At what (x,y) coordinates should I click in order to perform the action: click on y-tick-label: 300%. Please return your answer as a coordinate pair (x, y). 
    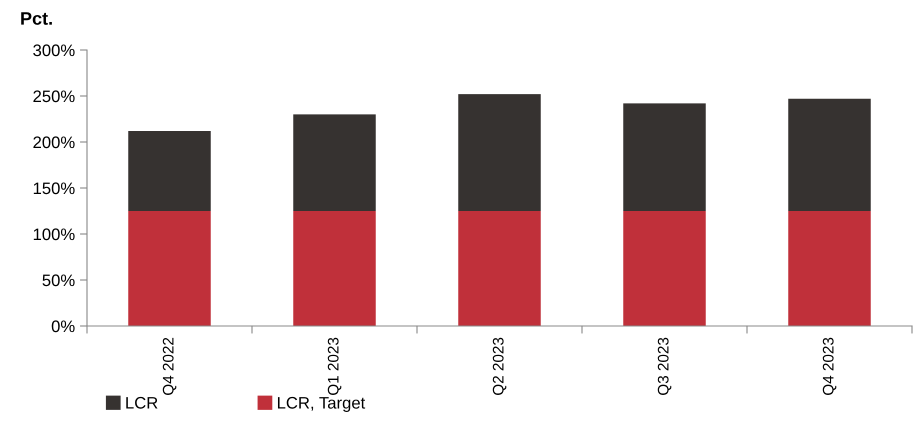
    Looking at the image, I should click on (54, 50).